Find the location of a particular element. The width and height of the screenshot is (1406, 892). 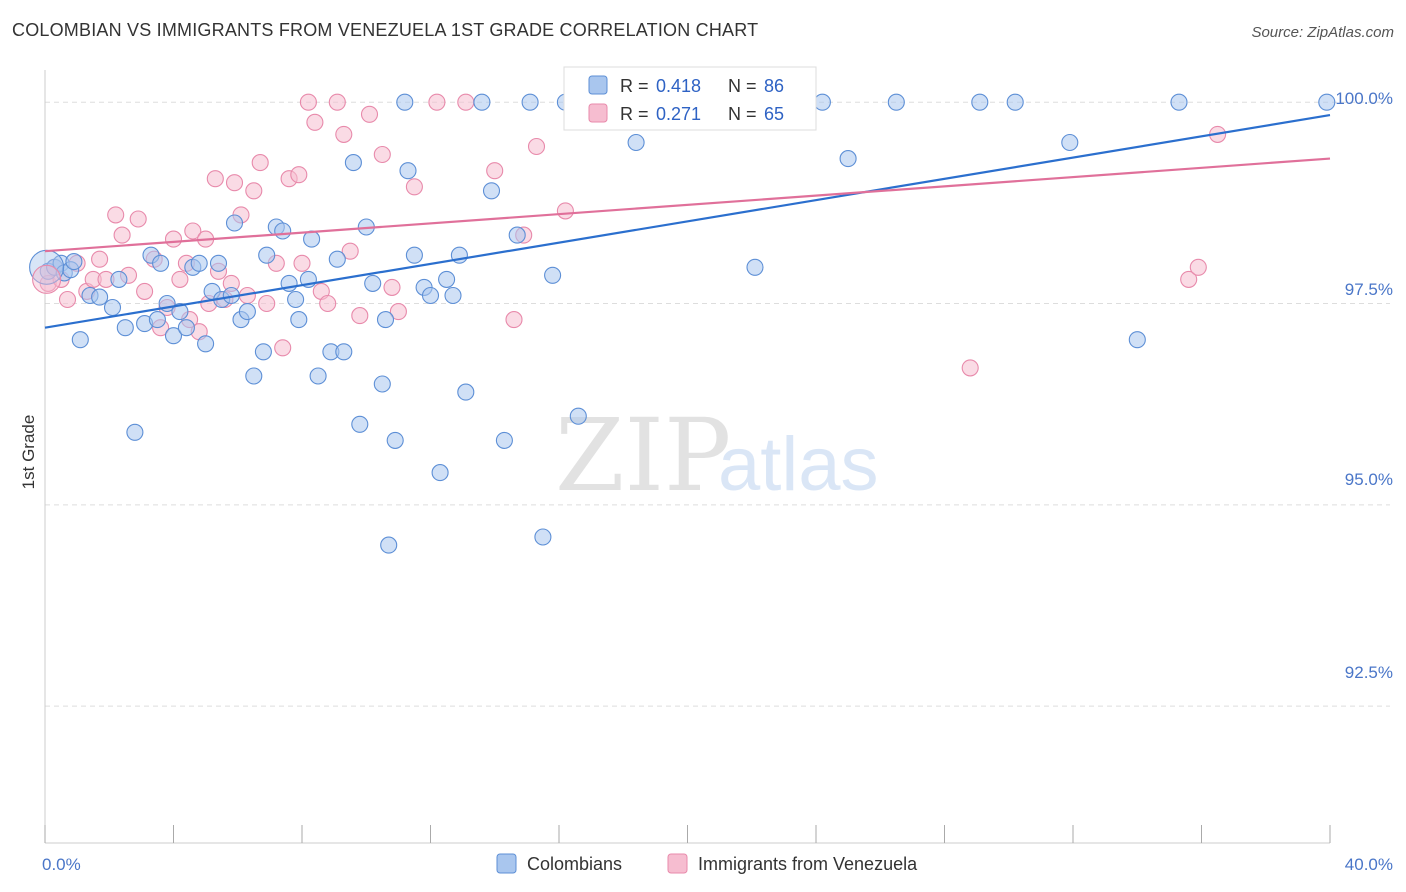

legend-swatch-colombians is located at coordinates (506, 863).